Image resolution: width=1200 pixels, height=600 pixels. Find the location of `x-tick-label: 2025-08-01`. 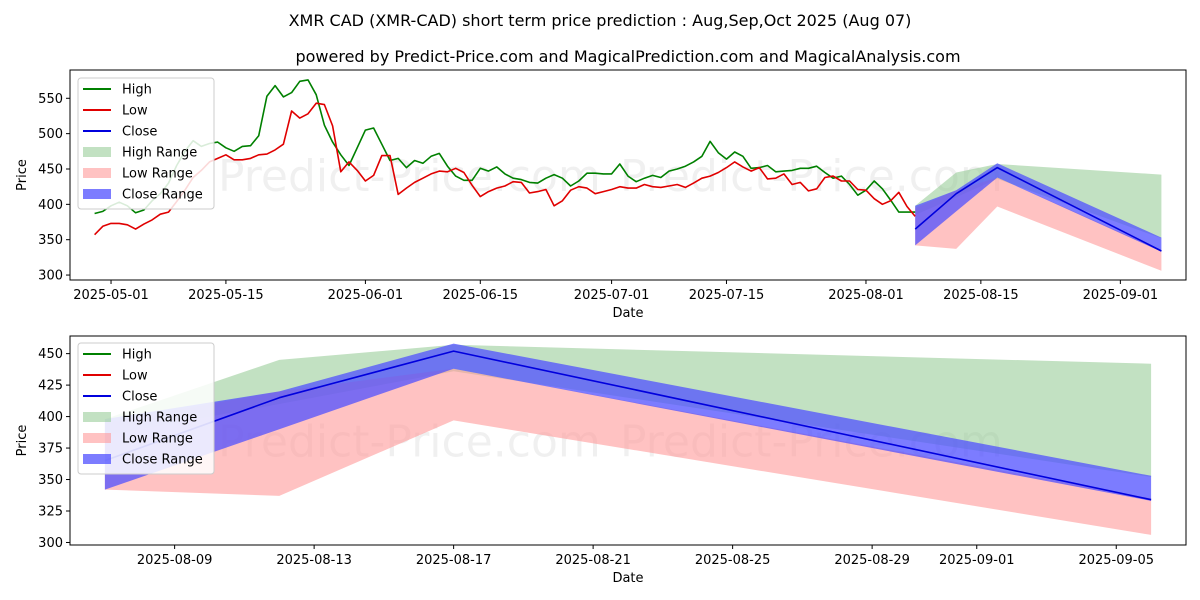

x-tick-label: 2025-08-01 is located at coordinates (866, 295).